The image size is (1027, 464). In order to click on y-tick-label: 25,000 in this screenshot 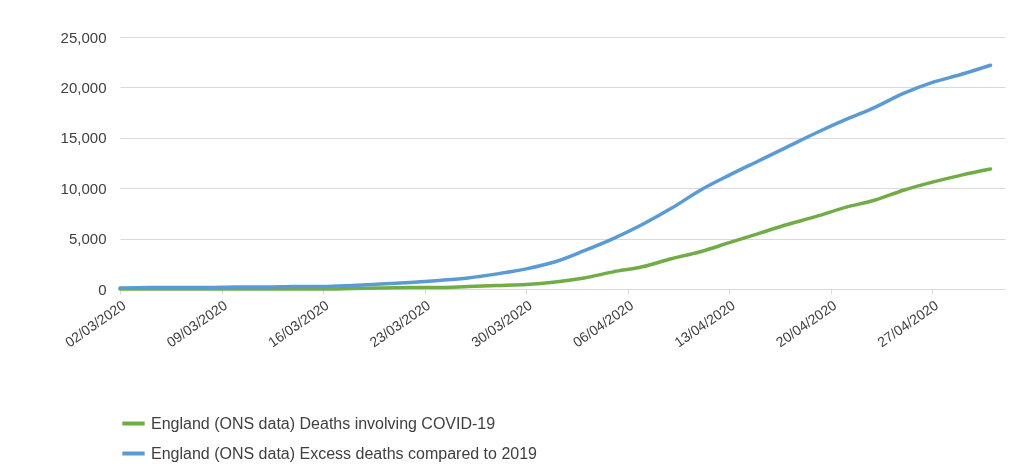, I will do `click(83, 37)`.